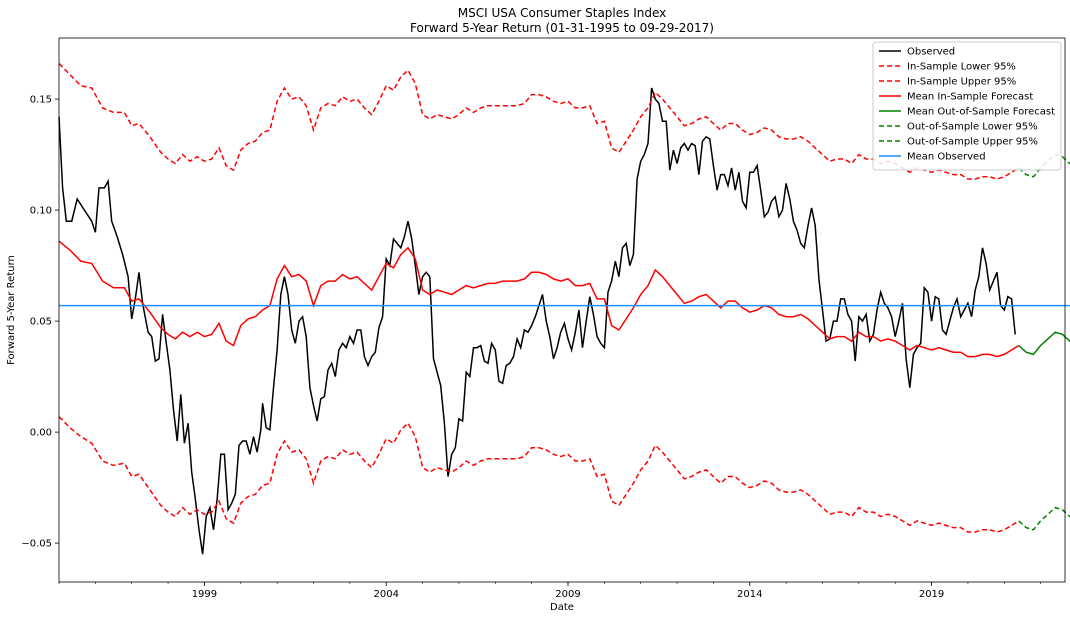  I want to click on y-tick-label: −0.05, so click(36, 544).